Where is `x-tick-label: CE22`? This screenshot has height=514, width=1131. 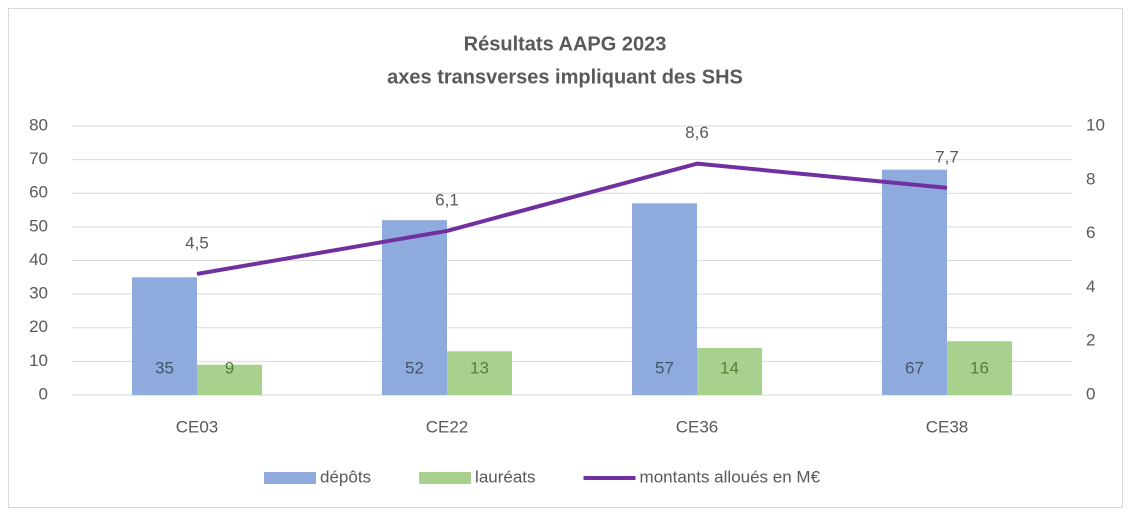
x-tick-label: CE22 is located at coordinates (447, 426).